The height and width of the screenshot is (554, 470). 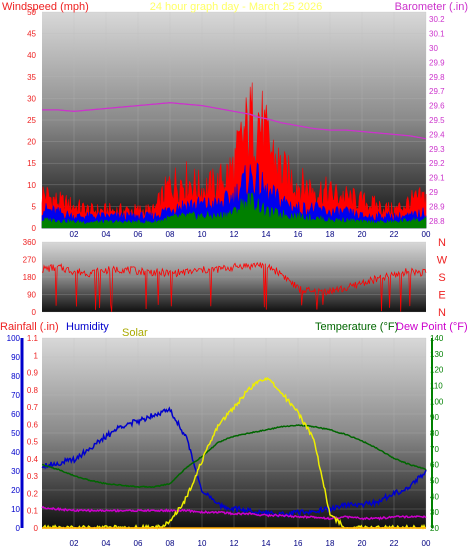 I want to click on baro-tick-label: 29, so click(x=433, y=192).